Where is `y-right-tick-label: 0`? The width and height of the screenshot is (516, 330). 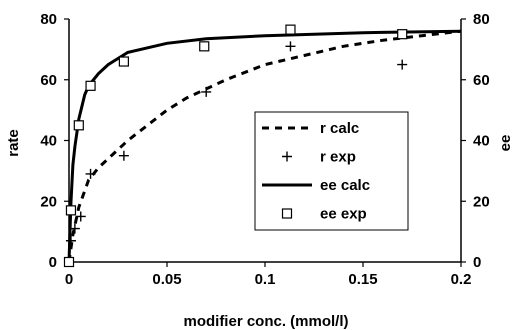 y-right-tick-label: 0 is located at coordinates (477, 262).